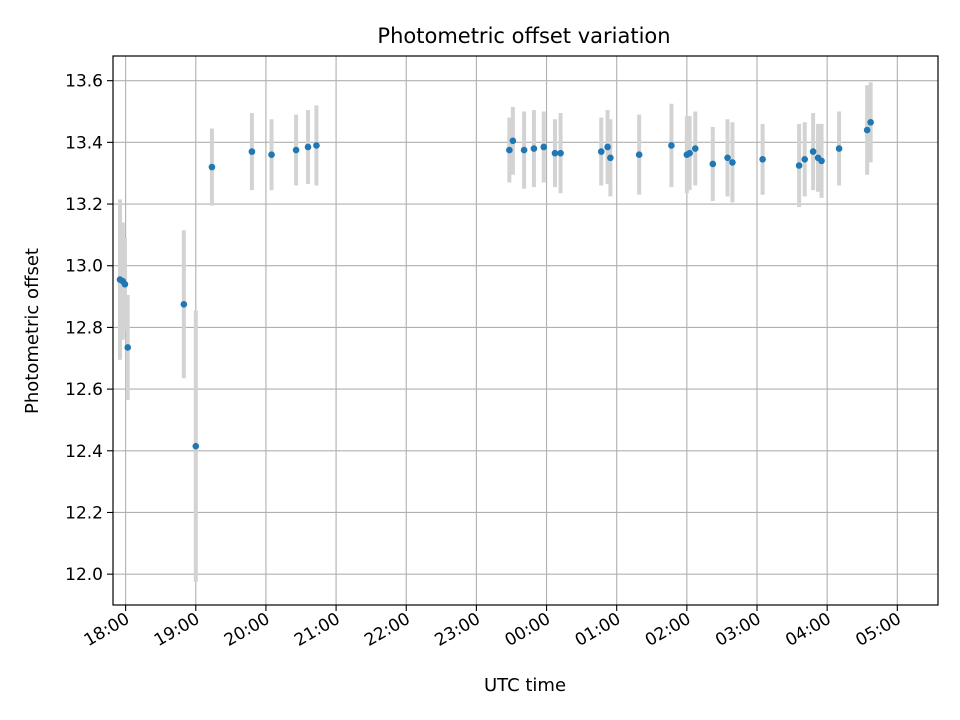 The width and height of the screenshot is (960, 720). What do you see at coordinates (84, 452) in the screenshot?
I see `y-tick-label: 12.4` at bounding box center [84, 452].